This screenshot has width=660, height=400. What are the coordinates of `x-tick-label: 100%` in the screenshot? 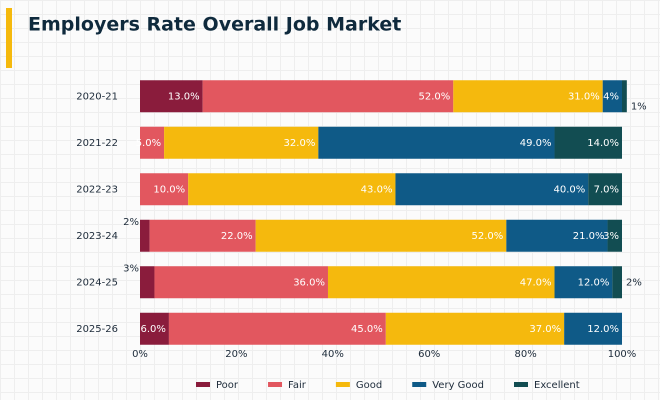 It's located at (622, 354).